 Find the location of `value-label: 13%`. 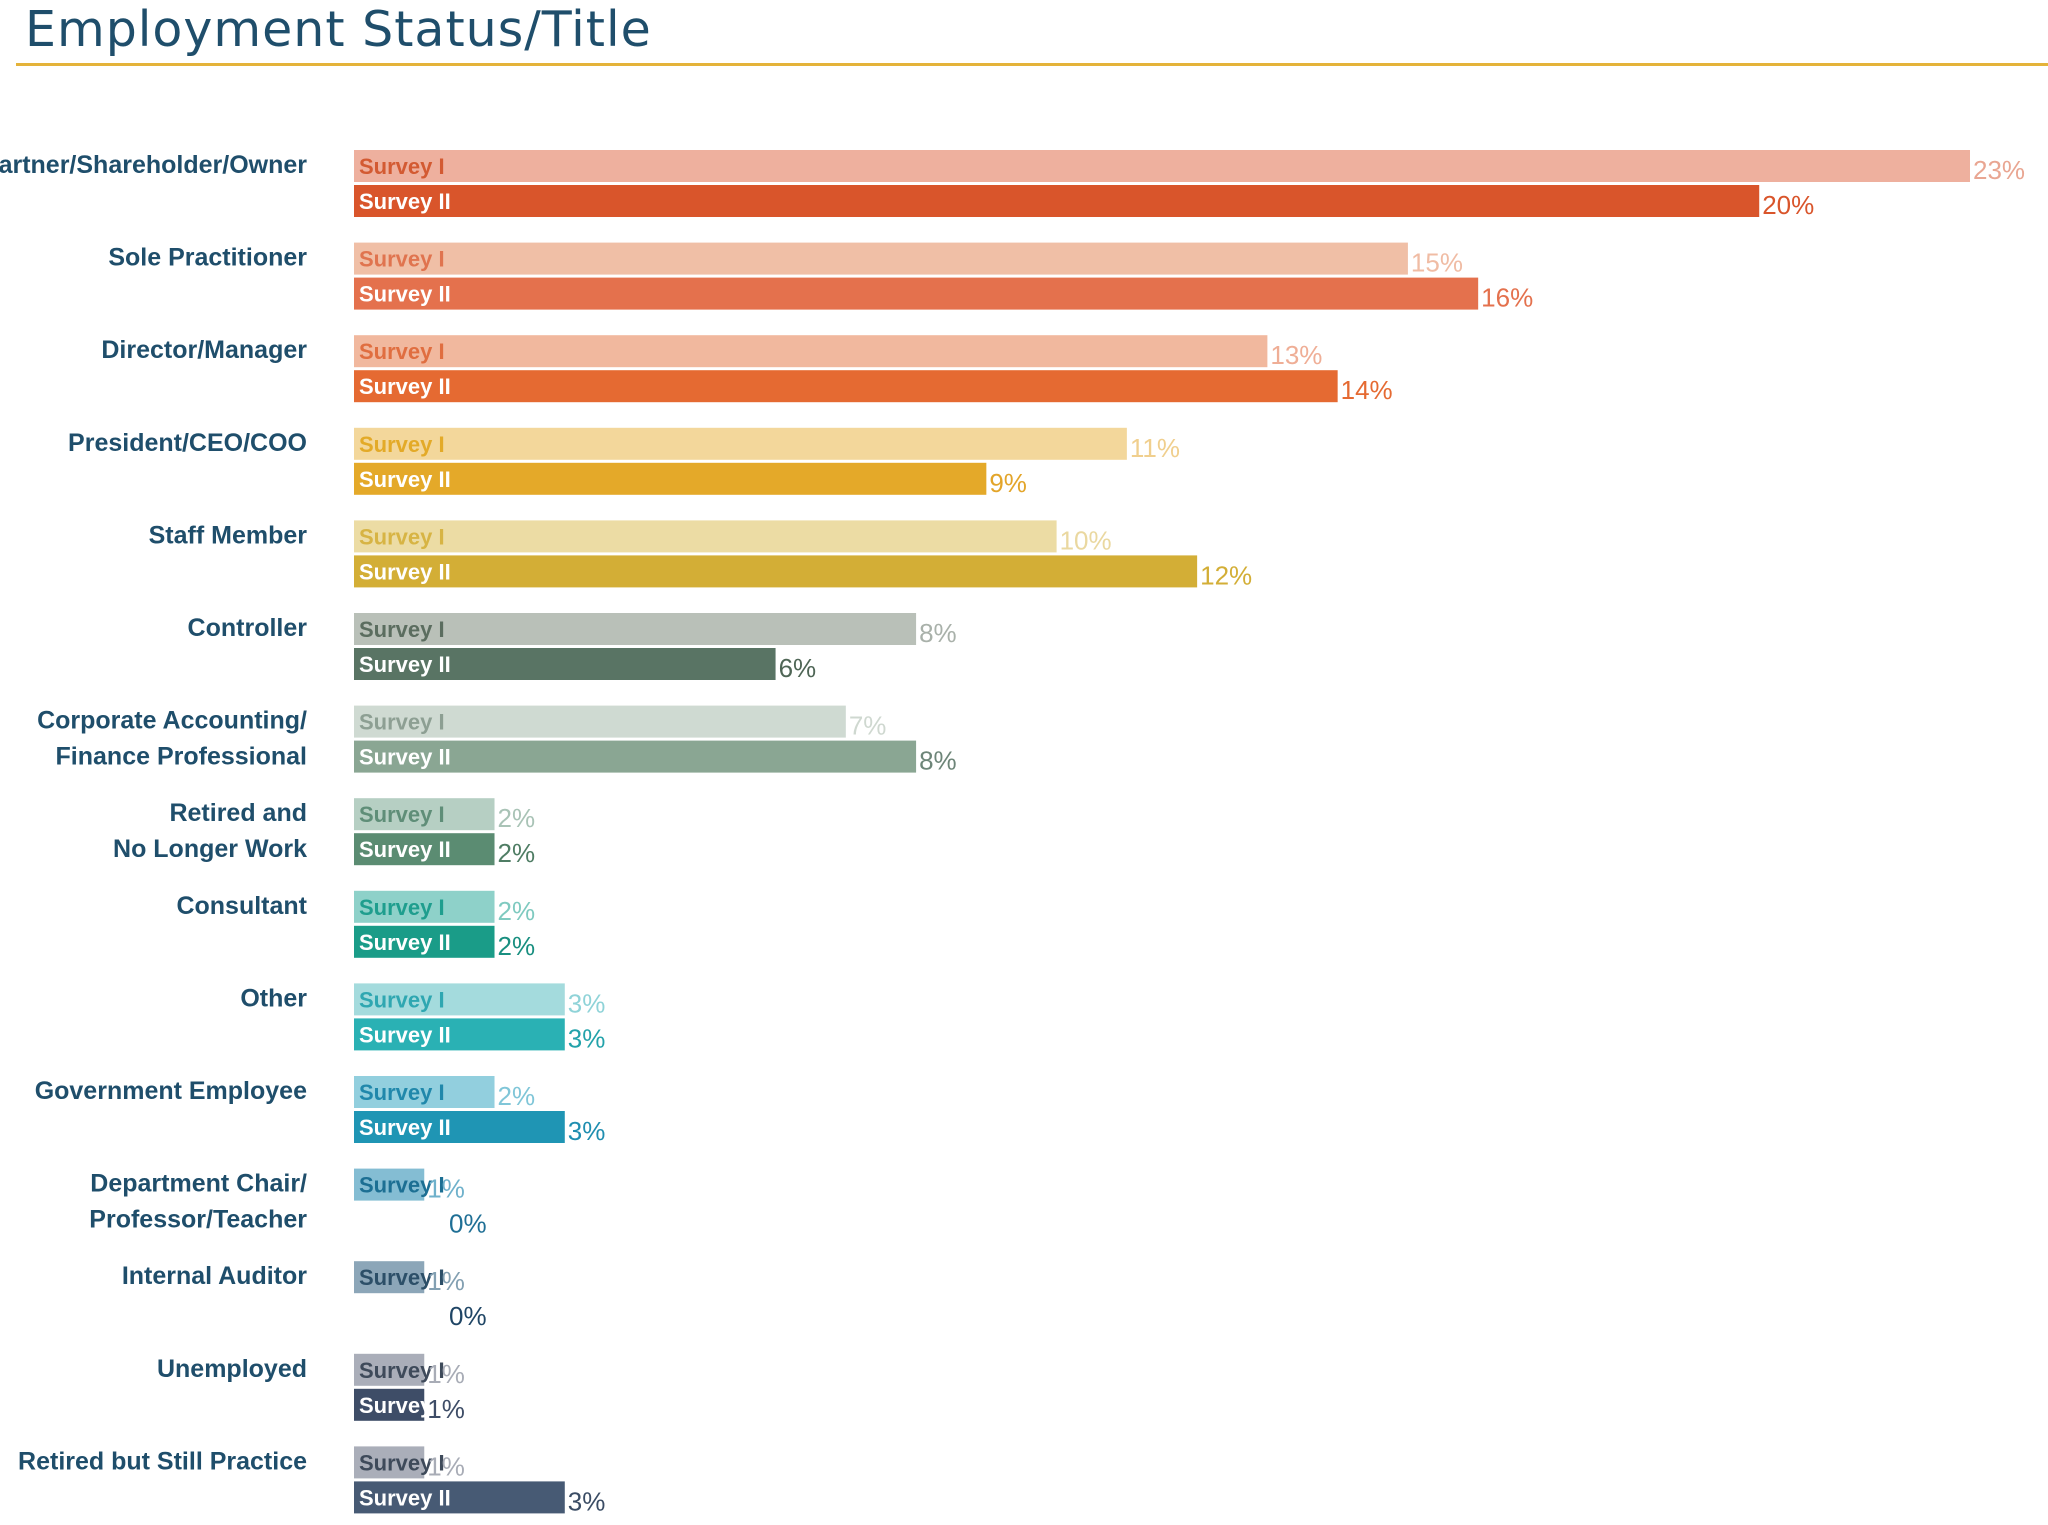

value-label: 13% is located at coordinates (1296, 355).